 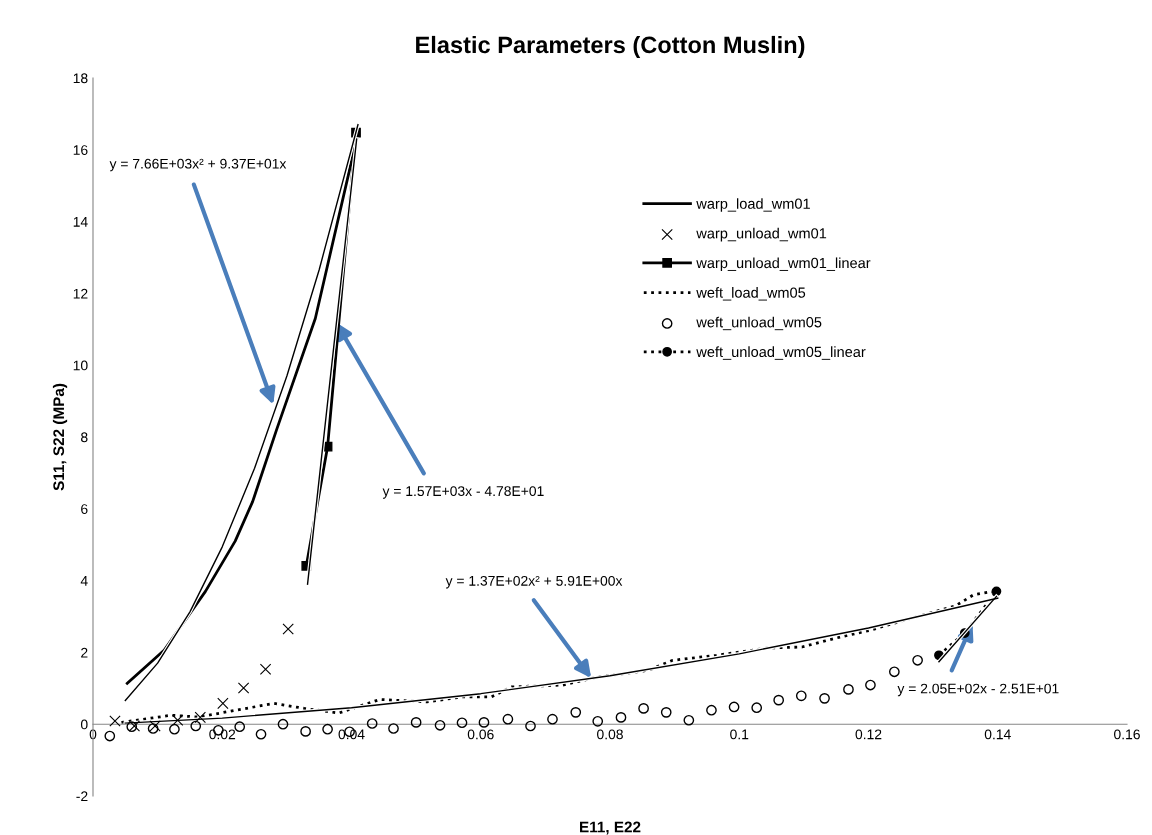 What do you see at coordinates (480, 734) in the screenshot?
I see `x-tick-label: 0.06` at bounding box center [480, 734].